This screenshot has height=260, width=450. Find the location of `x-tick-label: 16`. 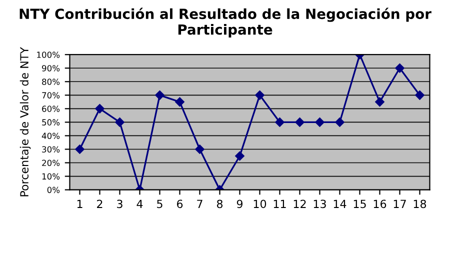

x-tick-label: 16 is located at coordinates (380, 204).